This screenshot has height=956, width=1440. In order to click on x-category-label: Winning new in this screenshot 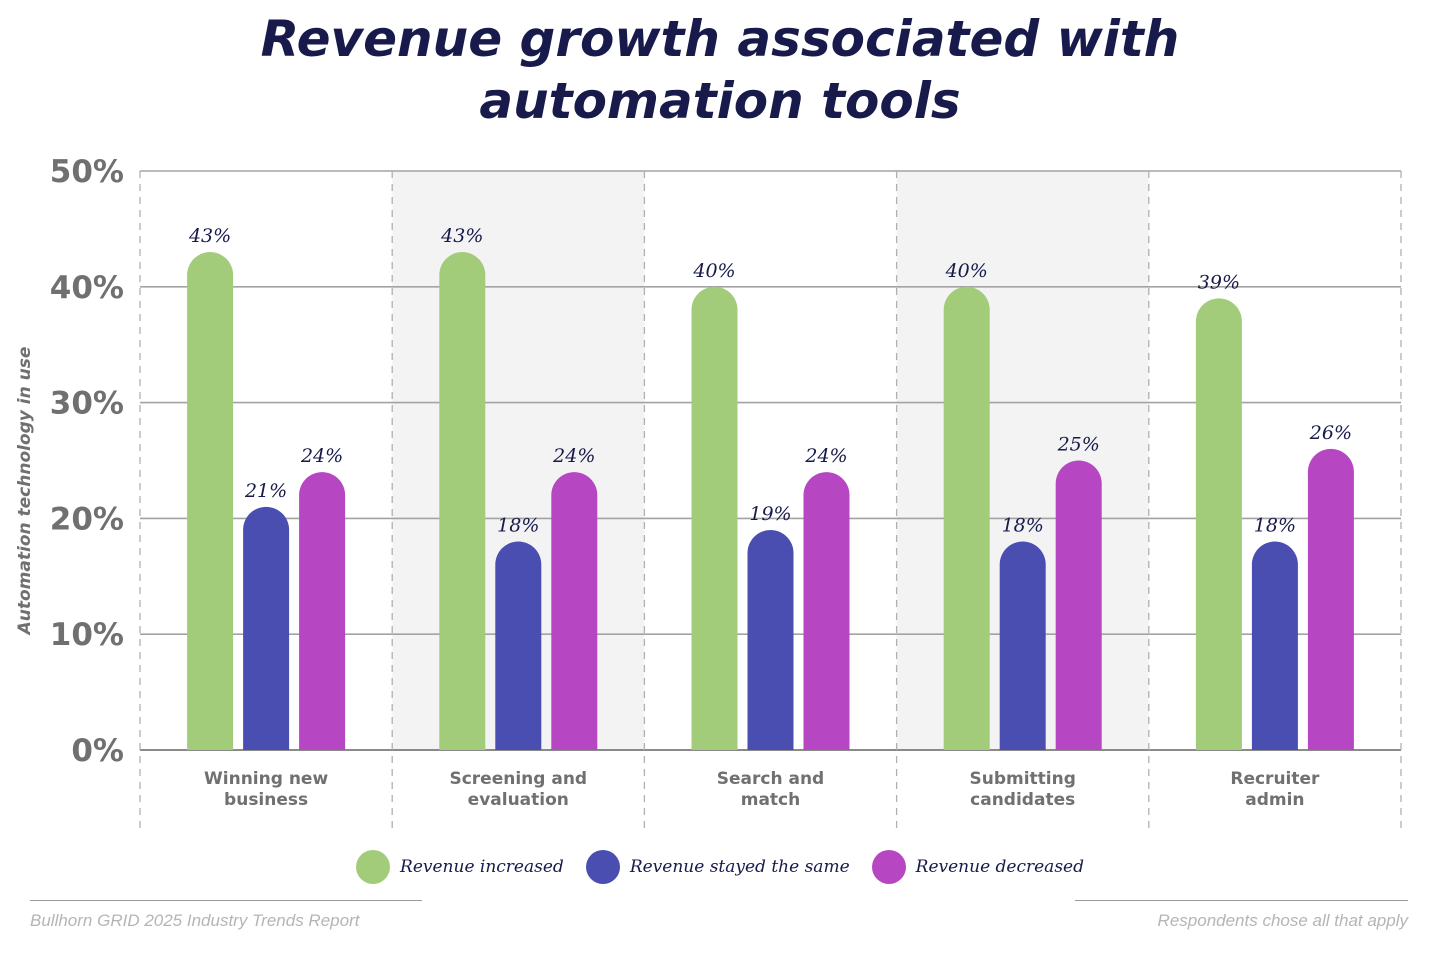, I will do `click(266, 779)`.